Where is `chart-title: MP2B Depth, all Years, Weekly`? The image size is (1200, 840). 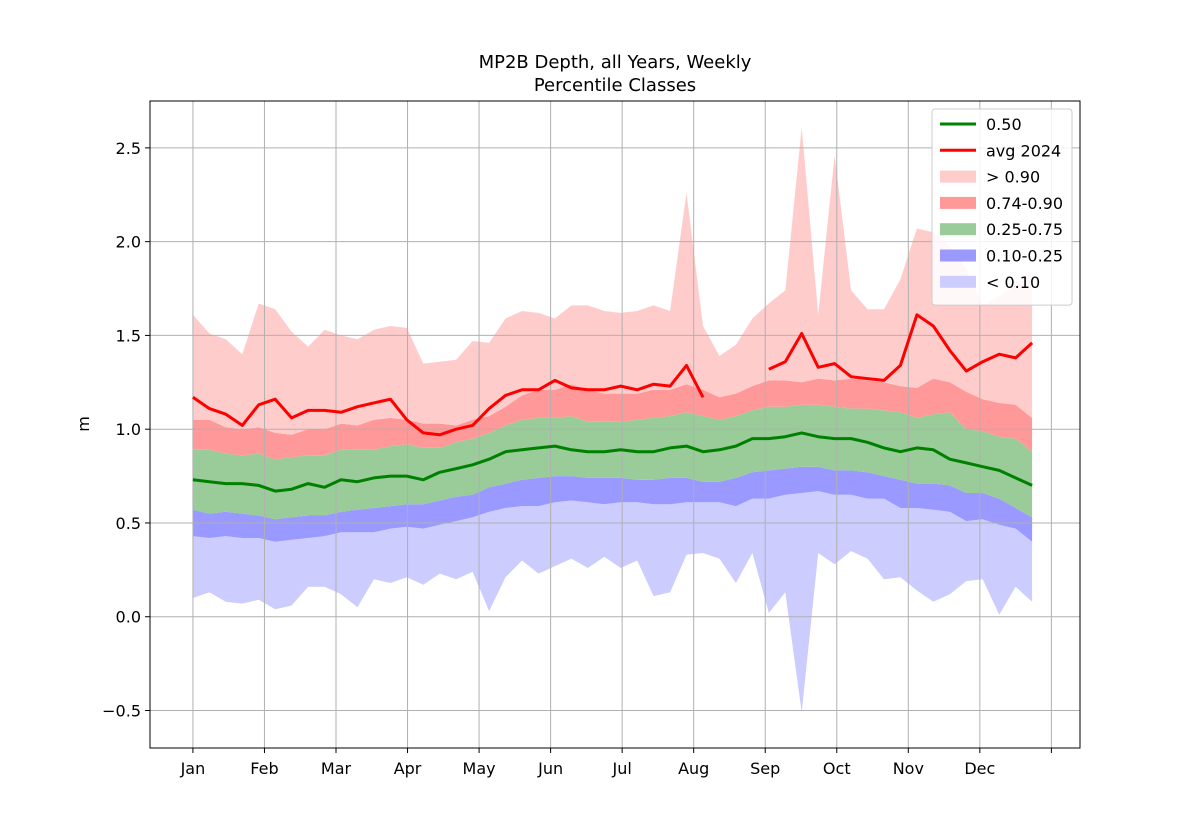
chart-title: MP2B Depth, all Years, Weekly is located at coordinates (615, 62).